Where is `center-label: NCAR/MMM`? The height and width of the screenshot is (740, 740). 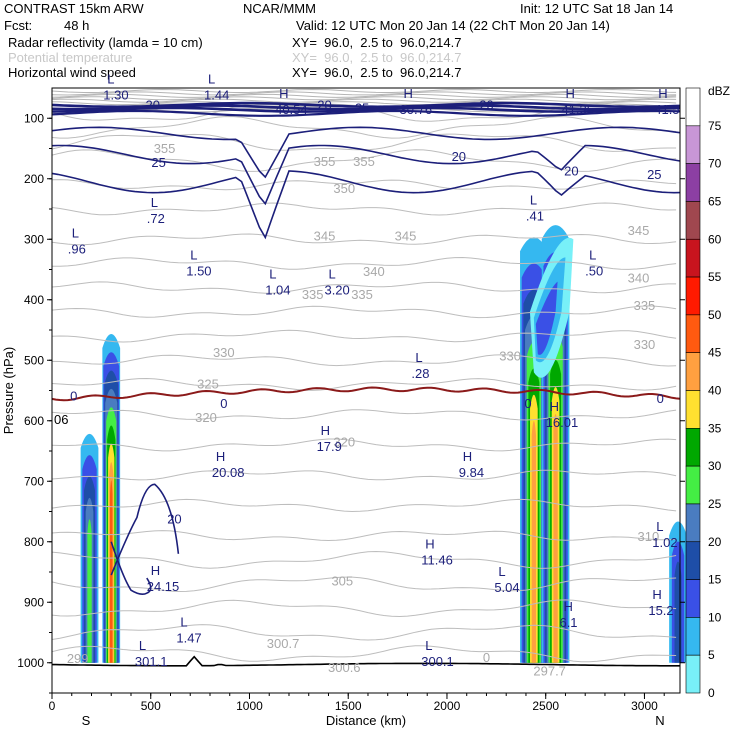
center-label: NCAR/MMM is located at coordinates (279, 8).